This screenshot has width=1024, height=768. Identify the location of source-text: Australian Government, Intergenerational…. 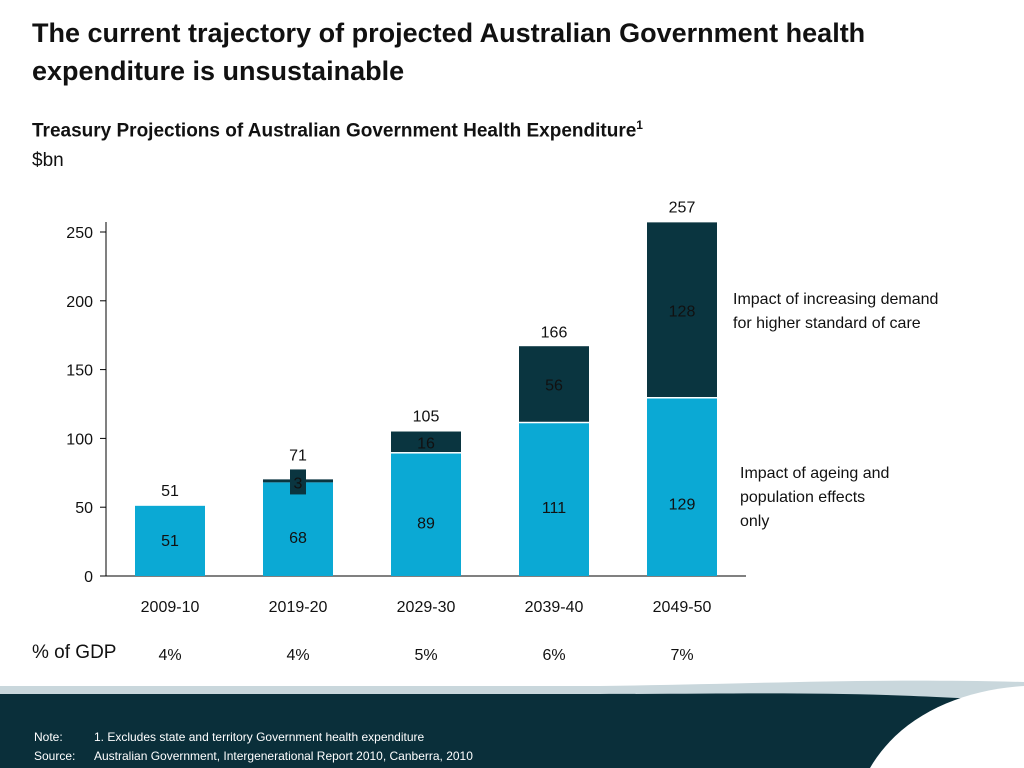
(283, 756).